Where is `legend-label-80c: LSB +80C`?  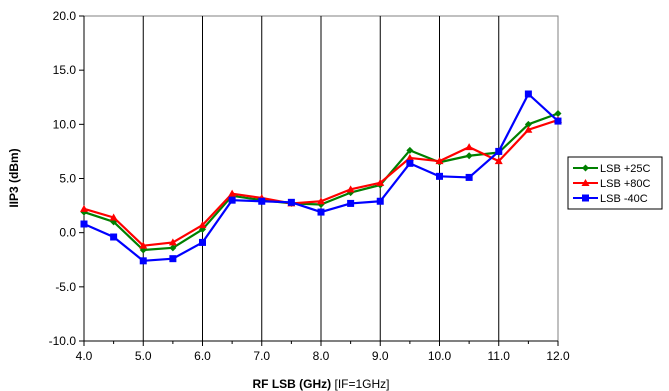
legend-label-80c: LSB +80C is located at coordinates (625, 184).